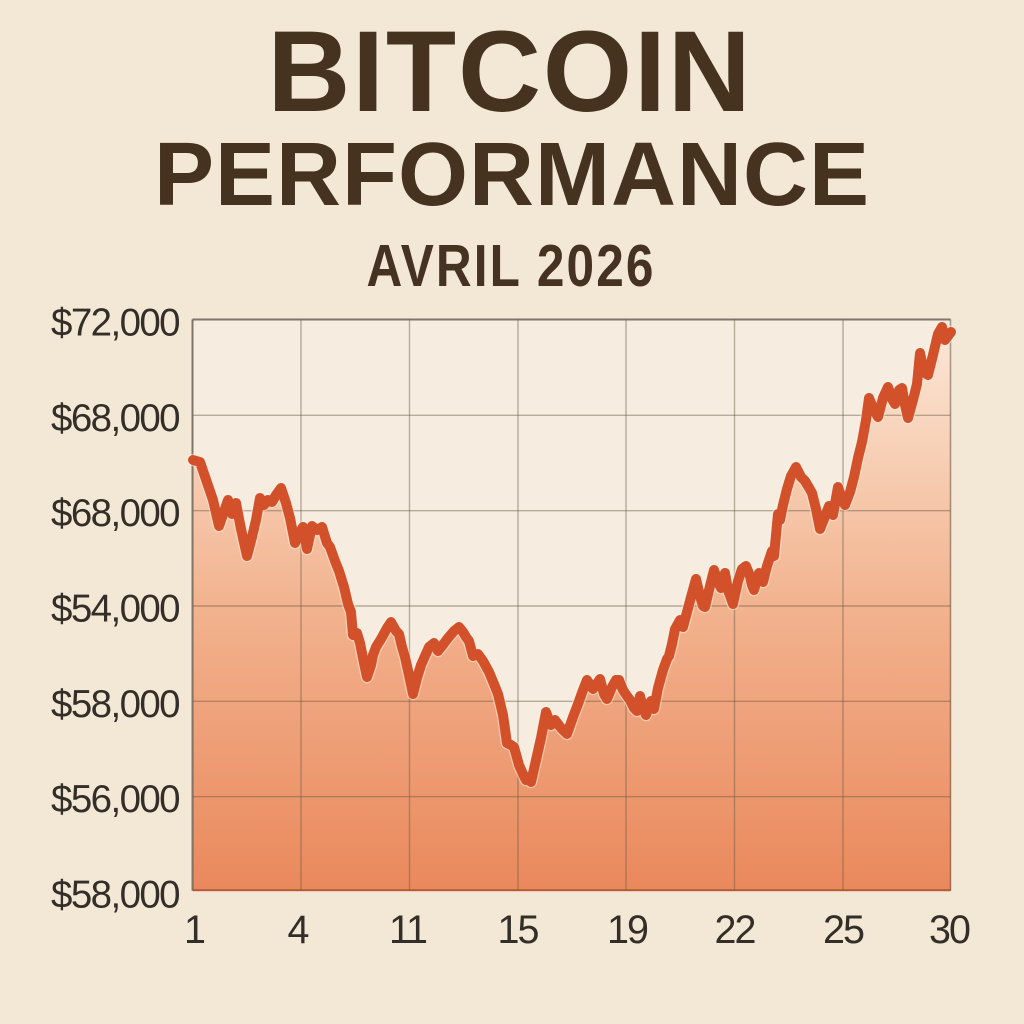 The height and width of the screenshot is (1024, 1024). Describe the element at coordinates (735, 930) in the screenshot. I see `svg-text: 22` at that location.